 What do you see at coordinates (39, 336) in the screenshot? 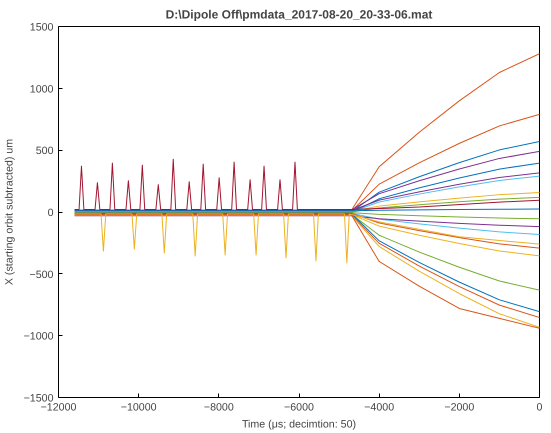
I see `y-tick-label: −1000` at bounding box center [39, 336].